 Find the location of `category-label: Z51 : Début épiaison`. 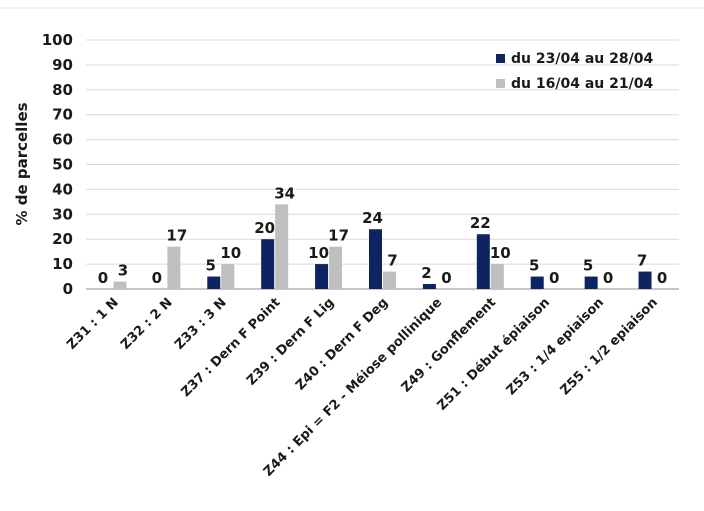

category-label: Z51 : Début épiaison is located at coordinates (494, 354).